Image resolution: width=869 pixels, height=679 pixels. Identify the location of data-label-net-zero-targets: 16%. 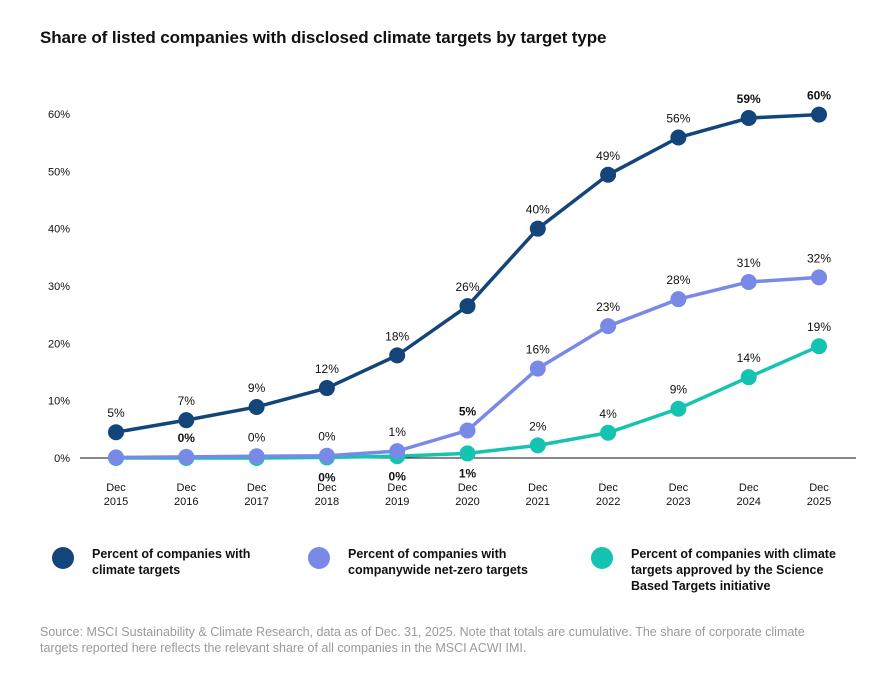
(538, 350).